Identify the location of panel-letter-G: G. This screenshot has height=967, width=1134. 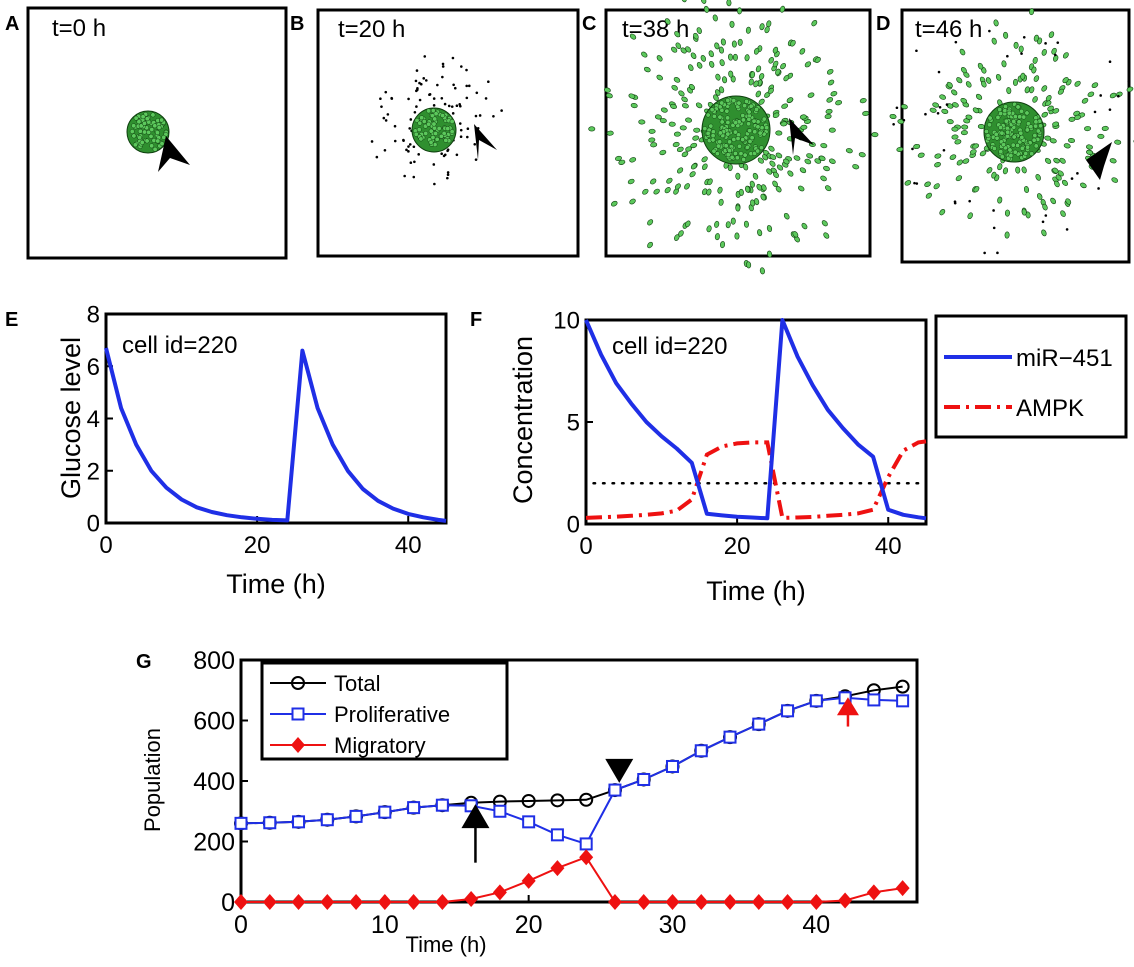
(144, 662).